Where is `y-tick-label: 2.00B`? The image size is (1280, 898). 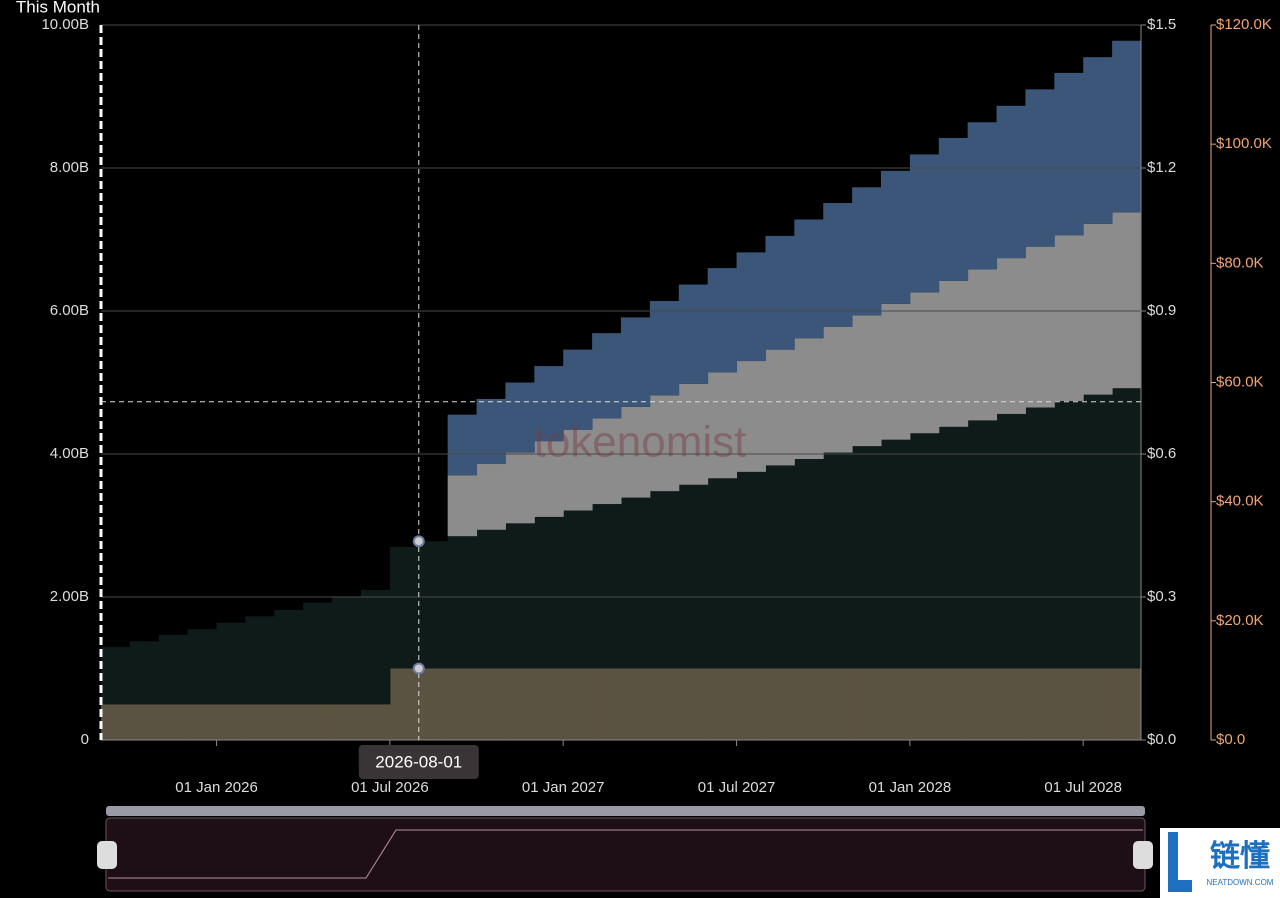
y-tick-label: 2.00B is located at coordinates (69, 596).